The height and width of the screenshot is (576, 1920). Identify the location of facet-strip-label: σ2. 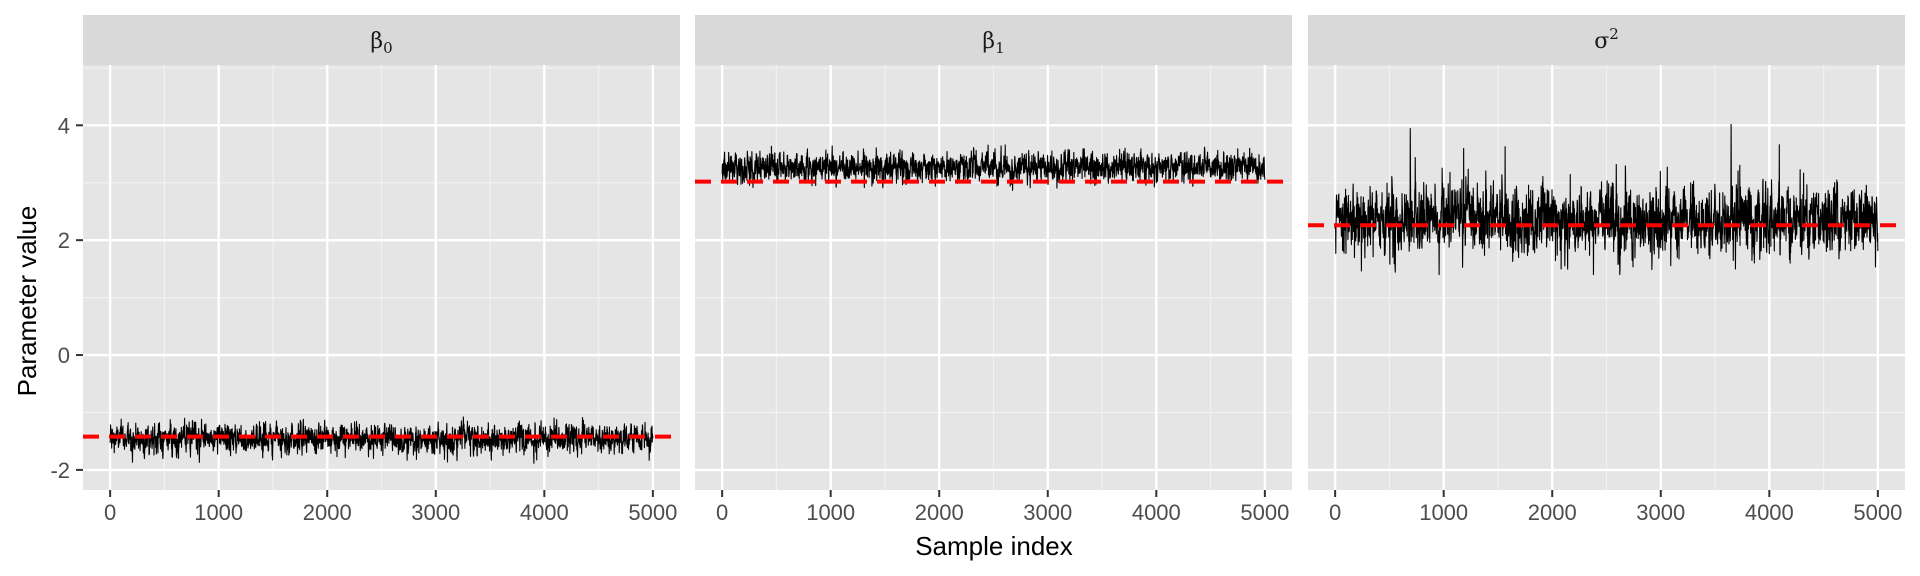
(1606, 39).